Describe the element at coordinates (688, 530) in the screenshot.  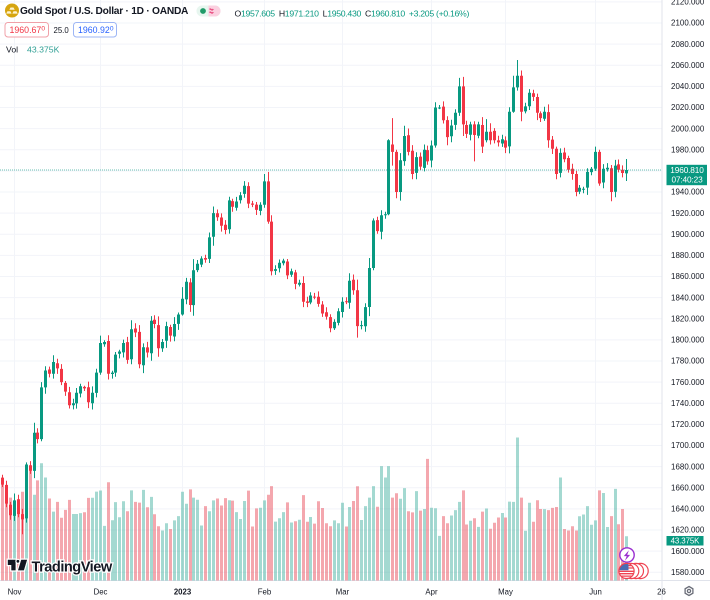
I see `svg-text: 1620.000` at that location.